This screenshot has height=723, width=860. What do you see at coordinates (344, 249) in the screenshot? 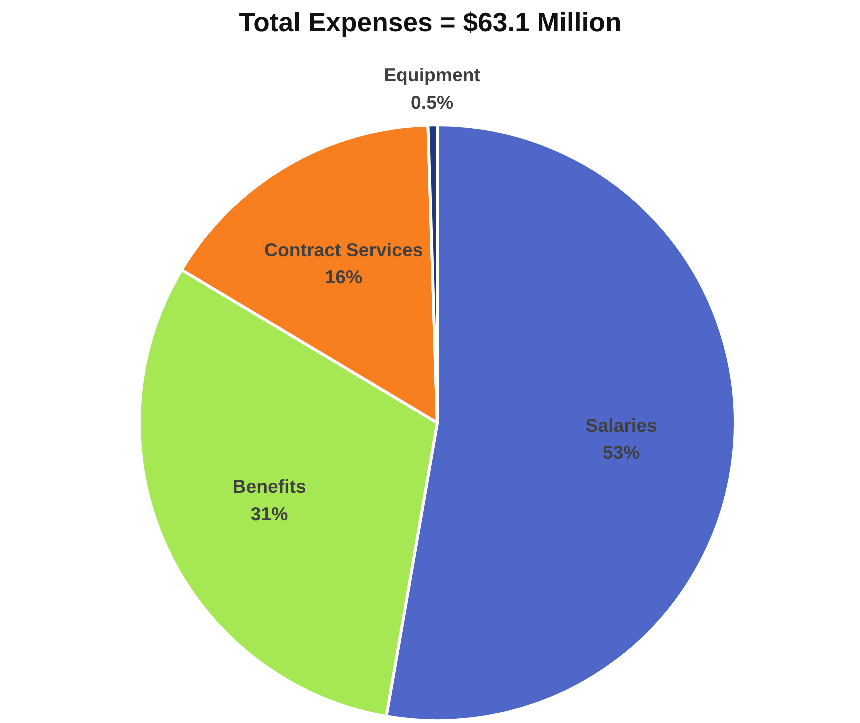
I see `slice-label: Contract Services` at bounding box center [344, 249].